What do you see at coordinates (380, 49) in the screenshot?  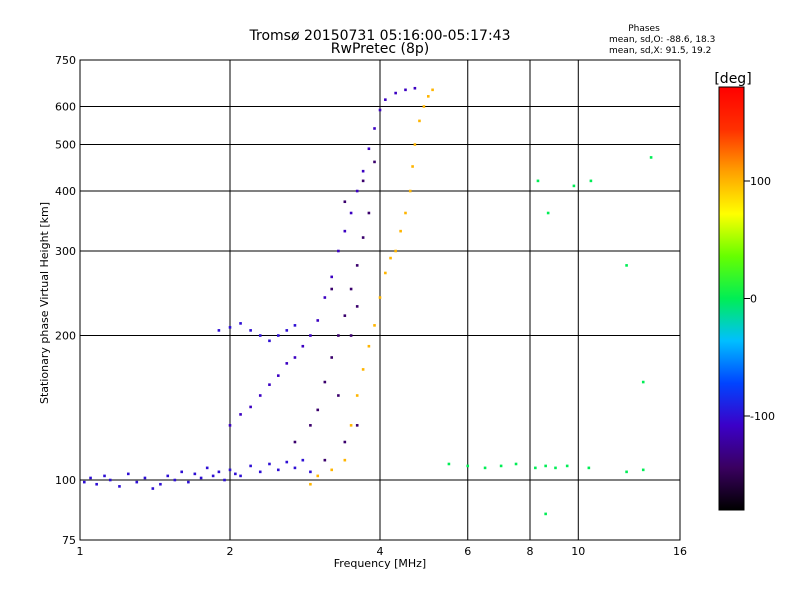 I see `chart-subtitle: RwPretec (8p)` at bounding box center [380, 49].